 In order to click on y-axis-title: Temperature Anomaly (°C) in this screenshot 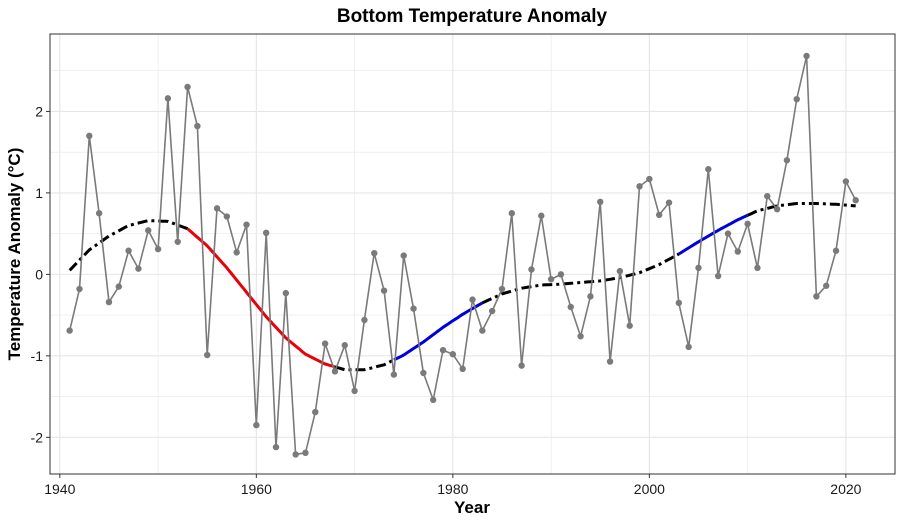, I will do `click(14, 254)`.